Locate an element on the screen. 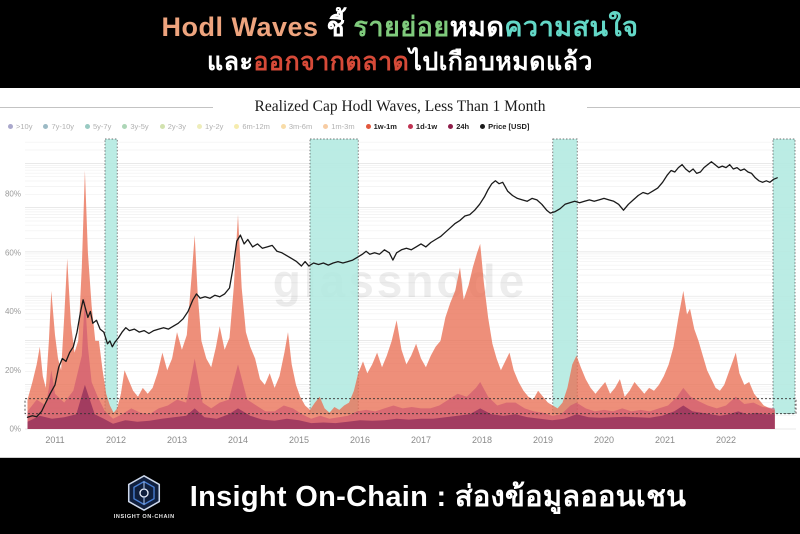  svg-text: 2021 is located at coordinates (665, 440).